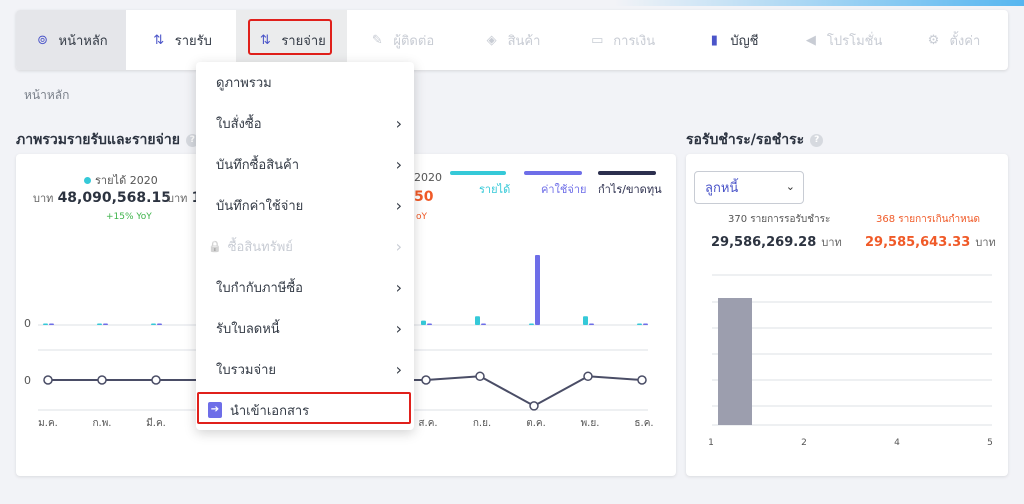 The width and height of the screenshot is (1024, 504). Describe the element at coordinates (776, 241) in the screenshot. I see `receivable-amount: 29,586,269.28 บาท` at that location.